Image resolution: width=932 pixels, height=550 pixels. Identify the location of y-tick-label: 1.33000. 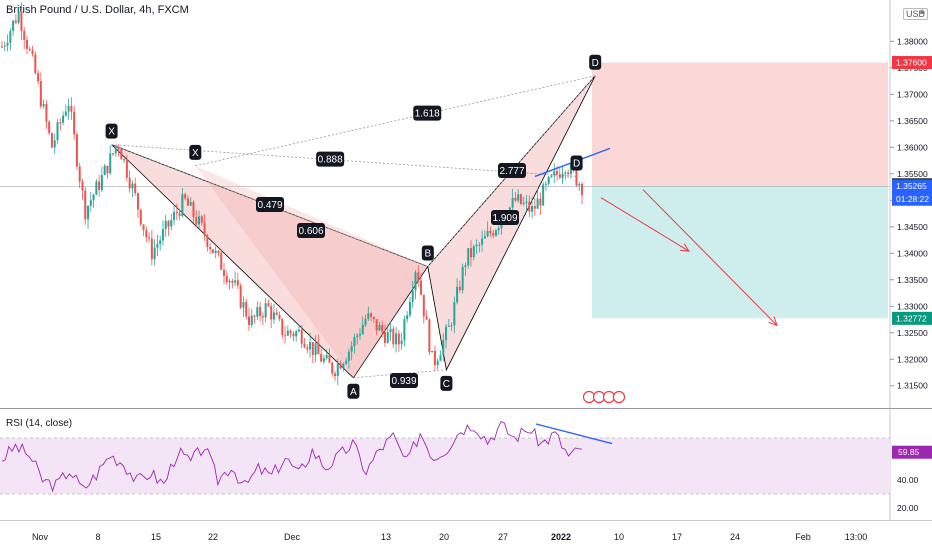
(912, 306).